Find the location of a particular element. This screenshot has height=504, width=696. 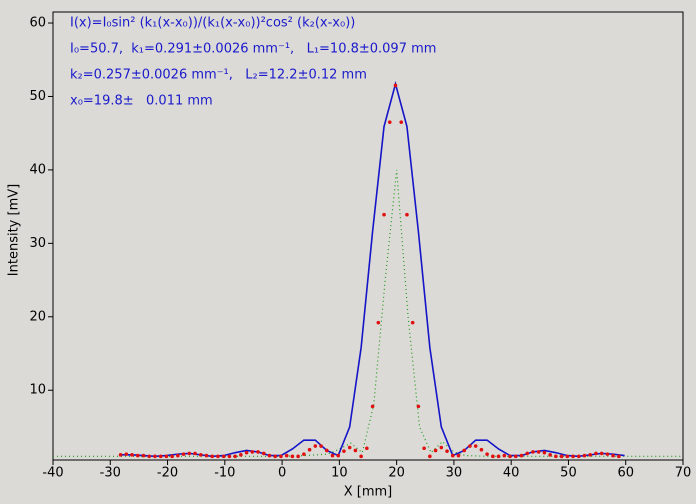

y-tick-label: 30 is located at coordinates (37, 243).